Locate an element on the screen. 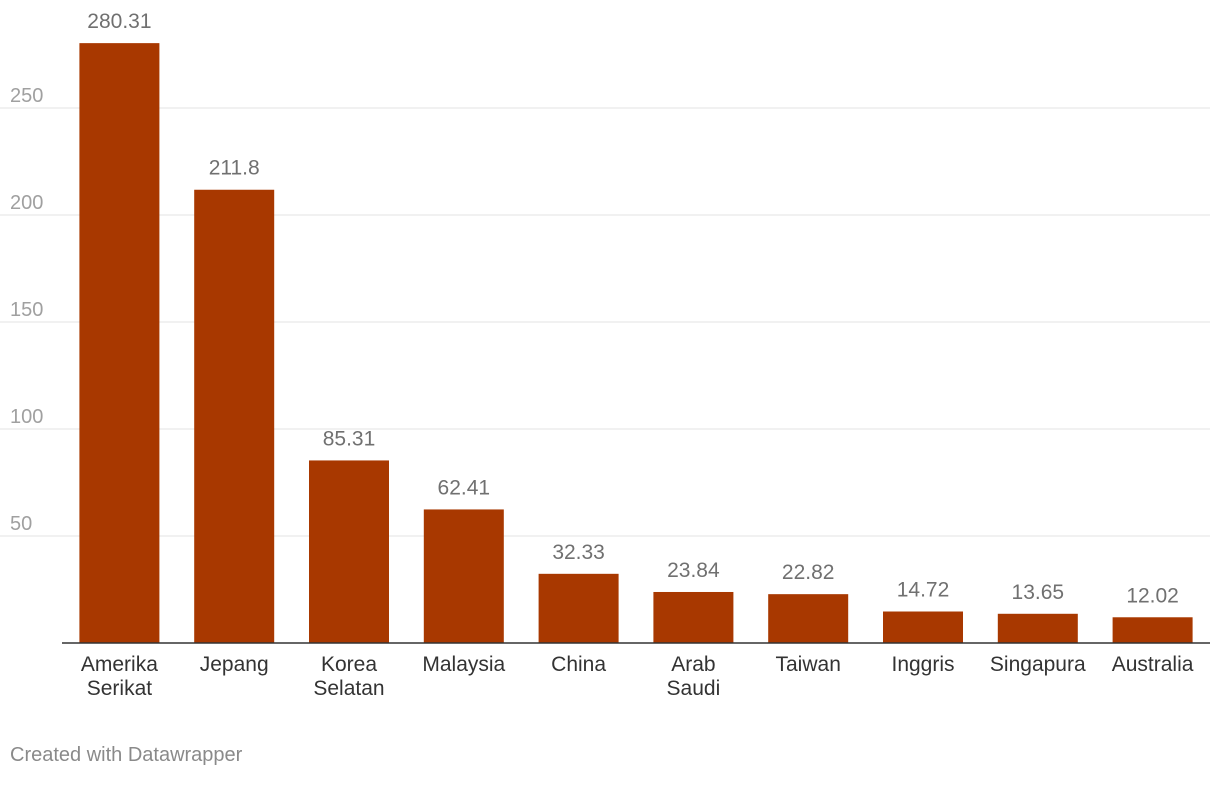 The image size is (1220, 785). data-label: 12.02 is located at coordinates (1152, 595).